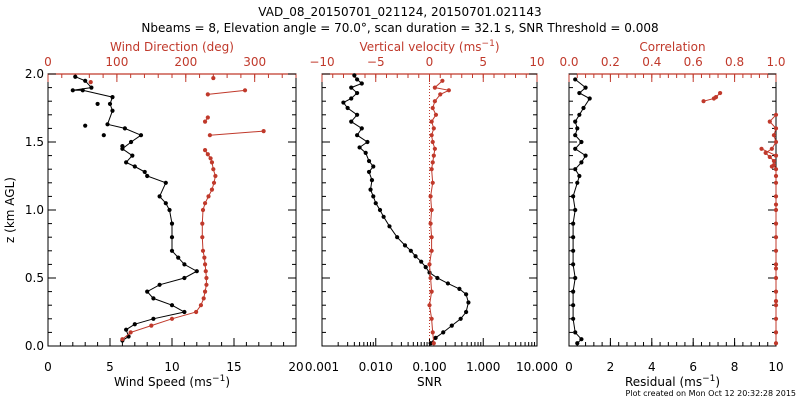  I want to click on series-segment, so click(769, 152).